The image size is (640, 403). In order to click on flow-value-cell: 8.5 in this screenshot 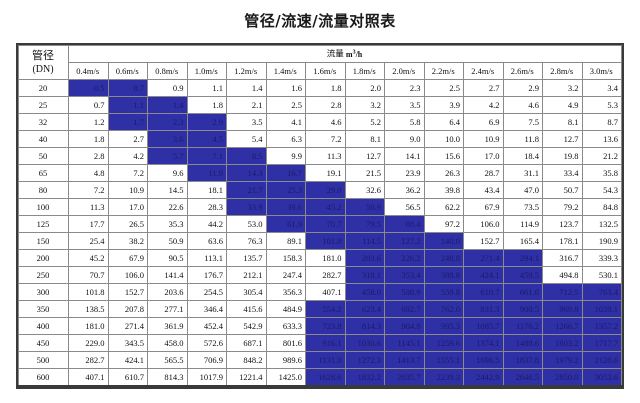, I will do `click(246, 156)`.